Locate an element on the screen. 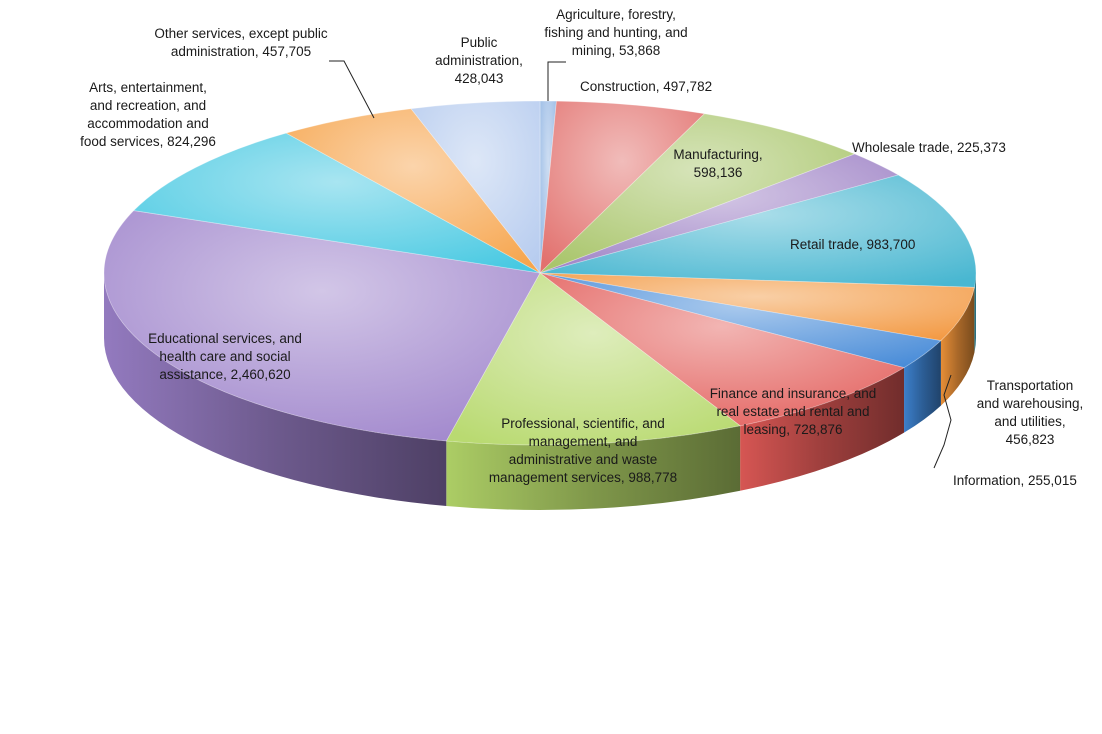 This screenshot has height=734, width=1102. label-wholesale-trade: Wholesale trade, 225,373 is located at coordinates (929, 147).